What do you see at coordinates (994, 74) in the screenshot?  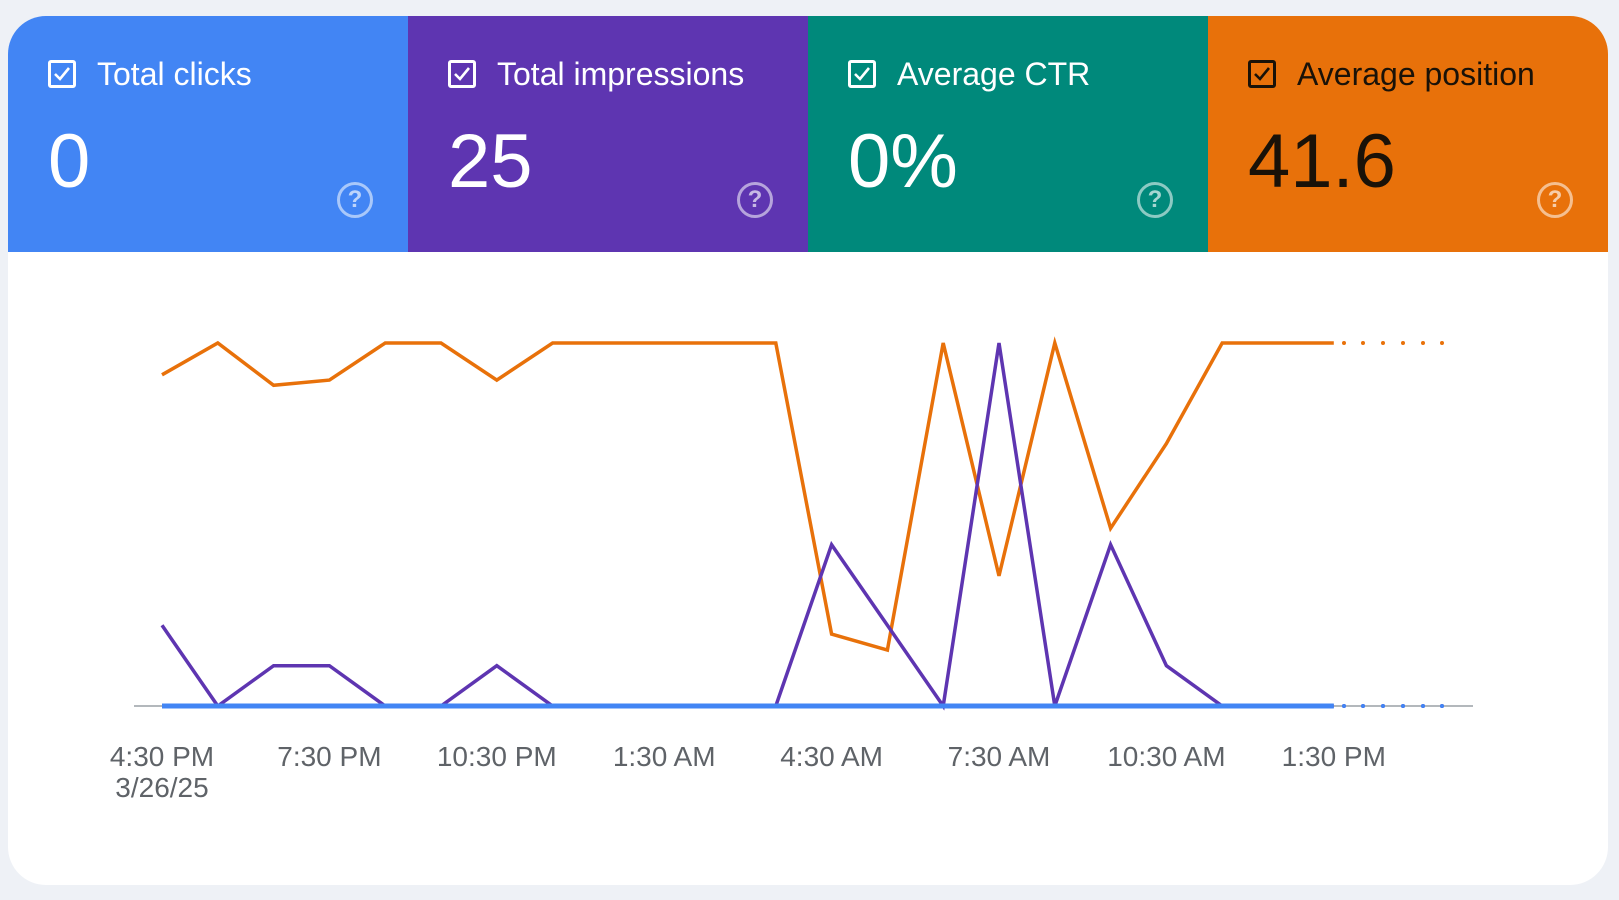 I see `metric-label: Average CTR` at bounding box center [994, 74].